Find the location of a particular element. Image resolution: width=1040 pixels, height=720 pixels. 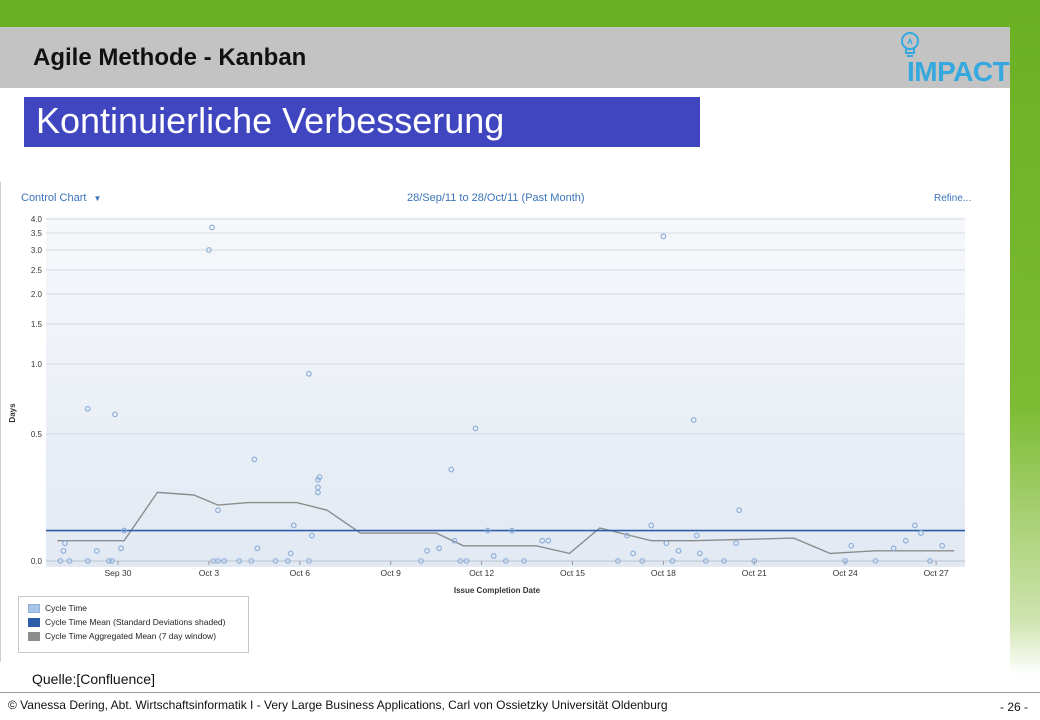

page-title: Agile Methode - Kanban is located at coordinates (170, 57).